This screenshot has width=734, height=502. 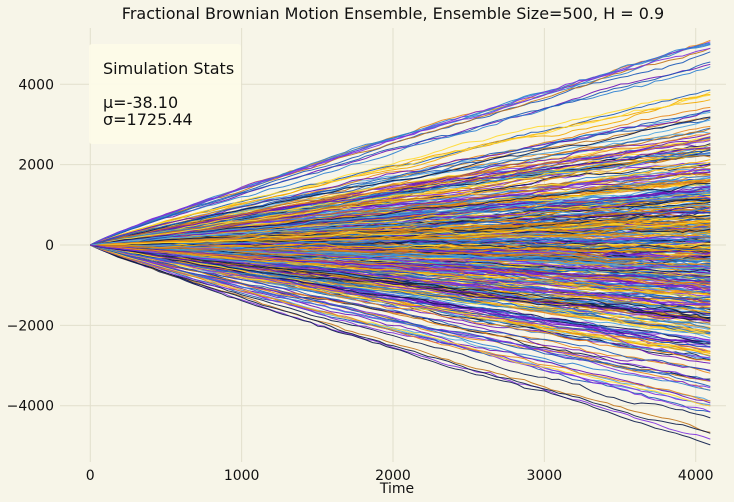 What do you see at coordinates (242, 476) in the screenshot?
I see `x-tick-label: 1000` at bounding box center [242, 476].